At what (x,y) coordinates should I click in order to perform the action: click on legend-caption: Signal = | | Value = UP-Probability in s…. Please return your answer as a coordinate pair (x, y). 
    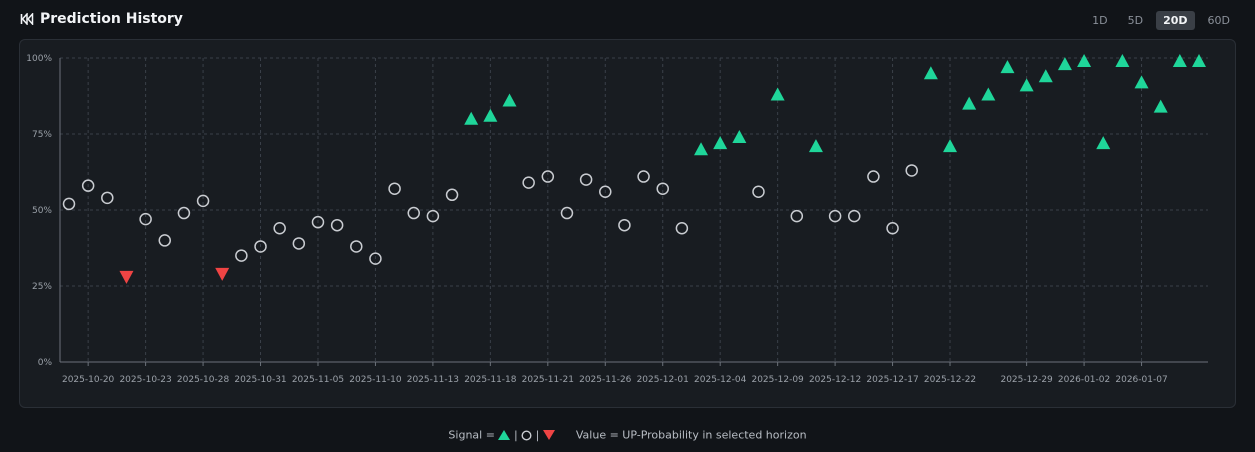
    Looking at the image, I should click on (627, 435).